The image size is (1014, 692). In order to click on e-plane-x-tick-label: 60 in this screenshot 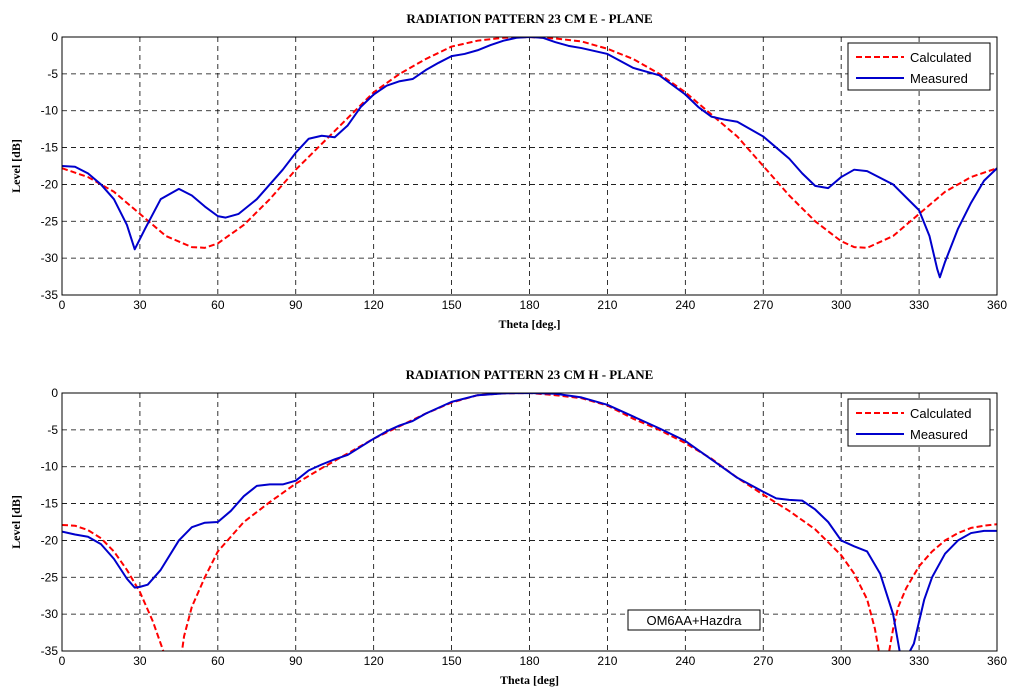, I will do `click(218, 305)`.